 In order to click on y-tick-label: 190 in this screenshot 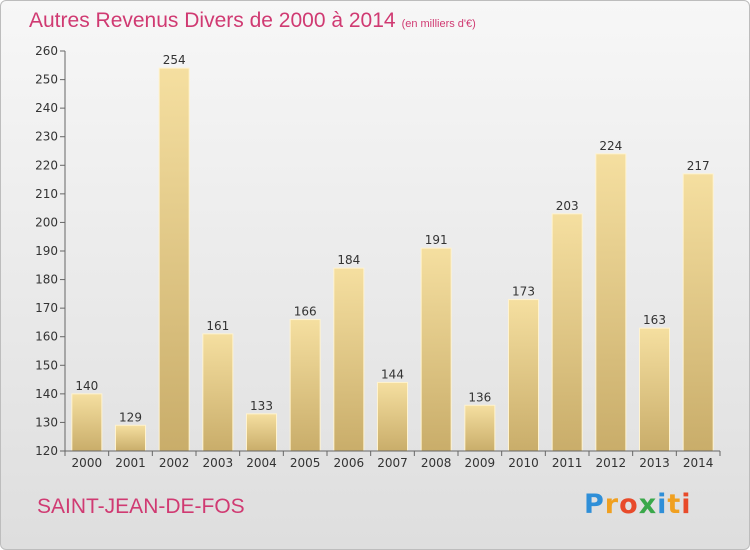, I will do `click(46, 251)`.